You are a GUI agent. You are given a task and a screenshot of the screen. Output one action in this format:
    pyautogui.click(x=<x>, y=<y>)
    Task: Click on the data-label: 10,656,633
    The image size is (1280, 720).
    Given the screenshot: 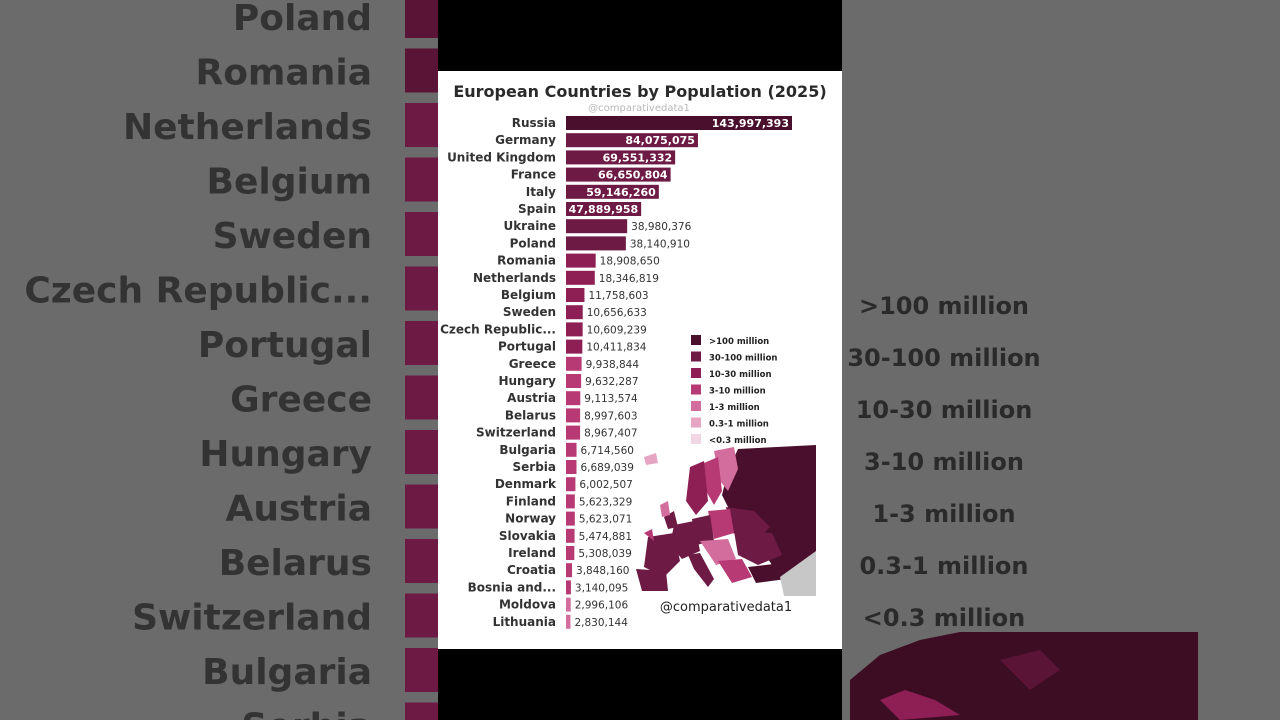 What is the action you would take?
    pyautogui.click(x=617, y=313)
    